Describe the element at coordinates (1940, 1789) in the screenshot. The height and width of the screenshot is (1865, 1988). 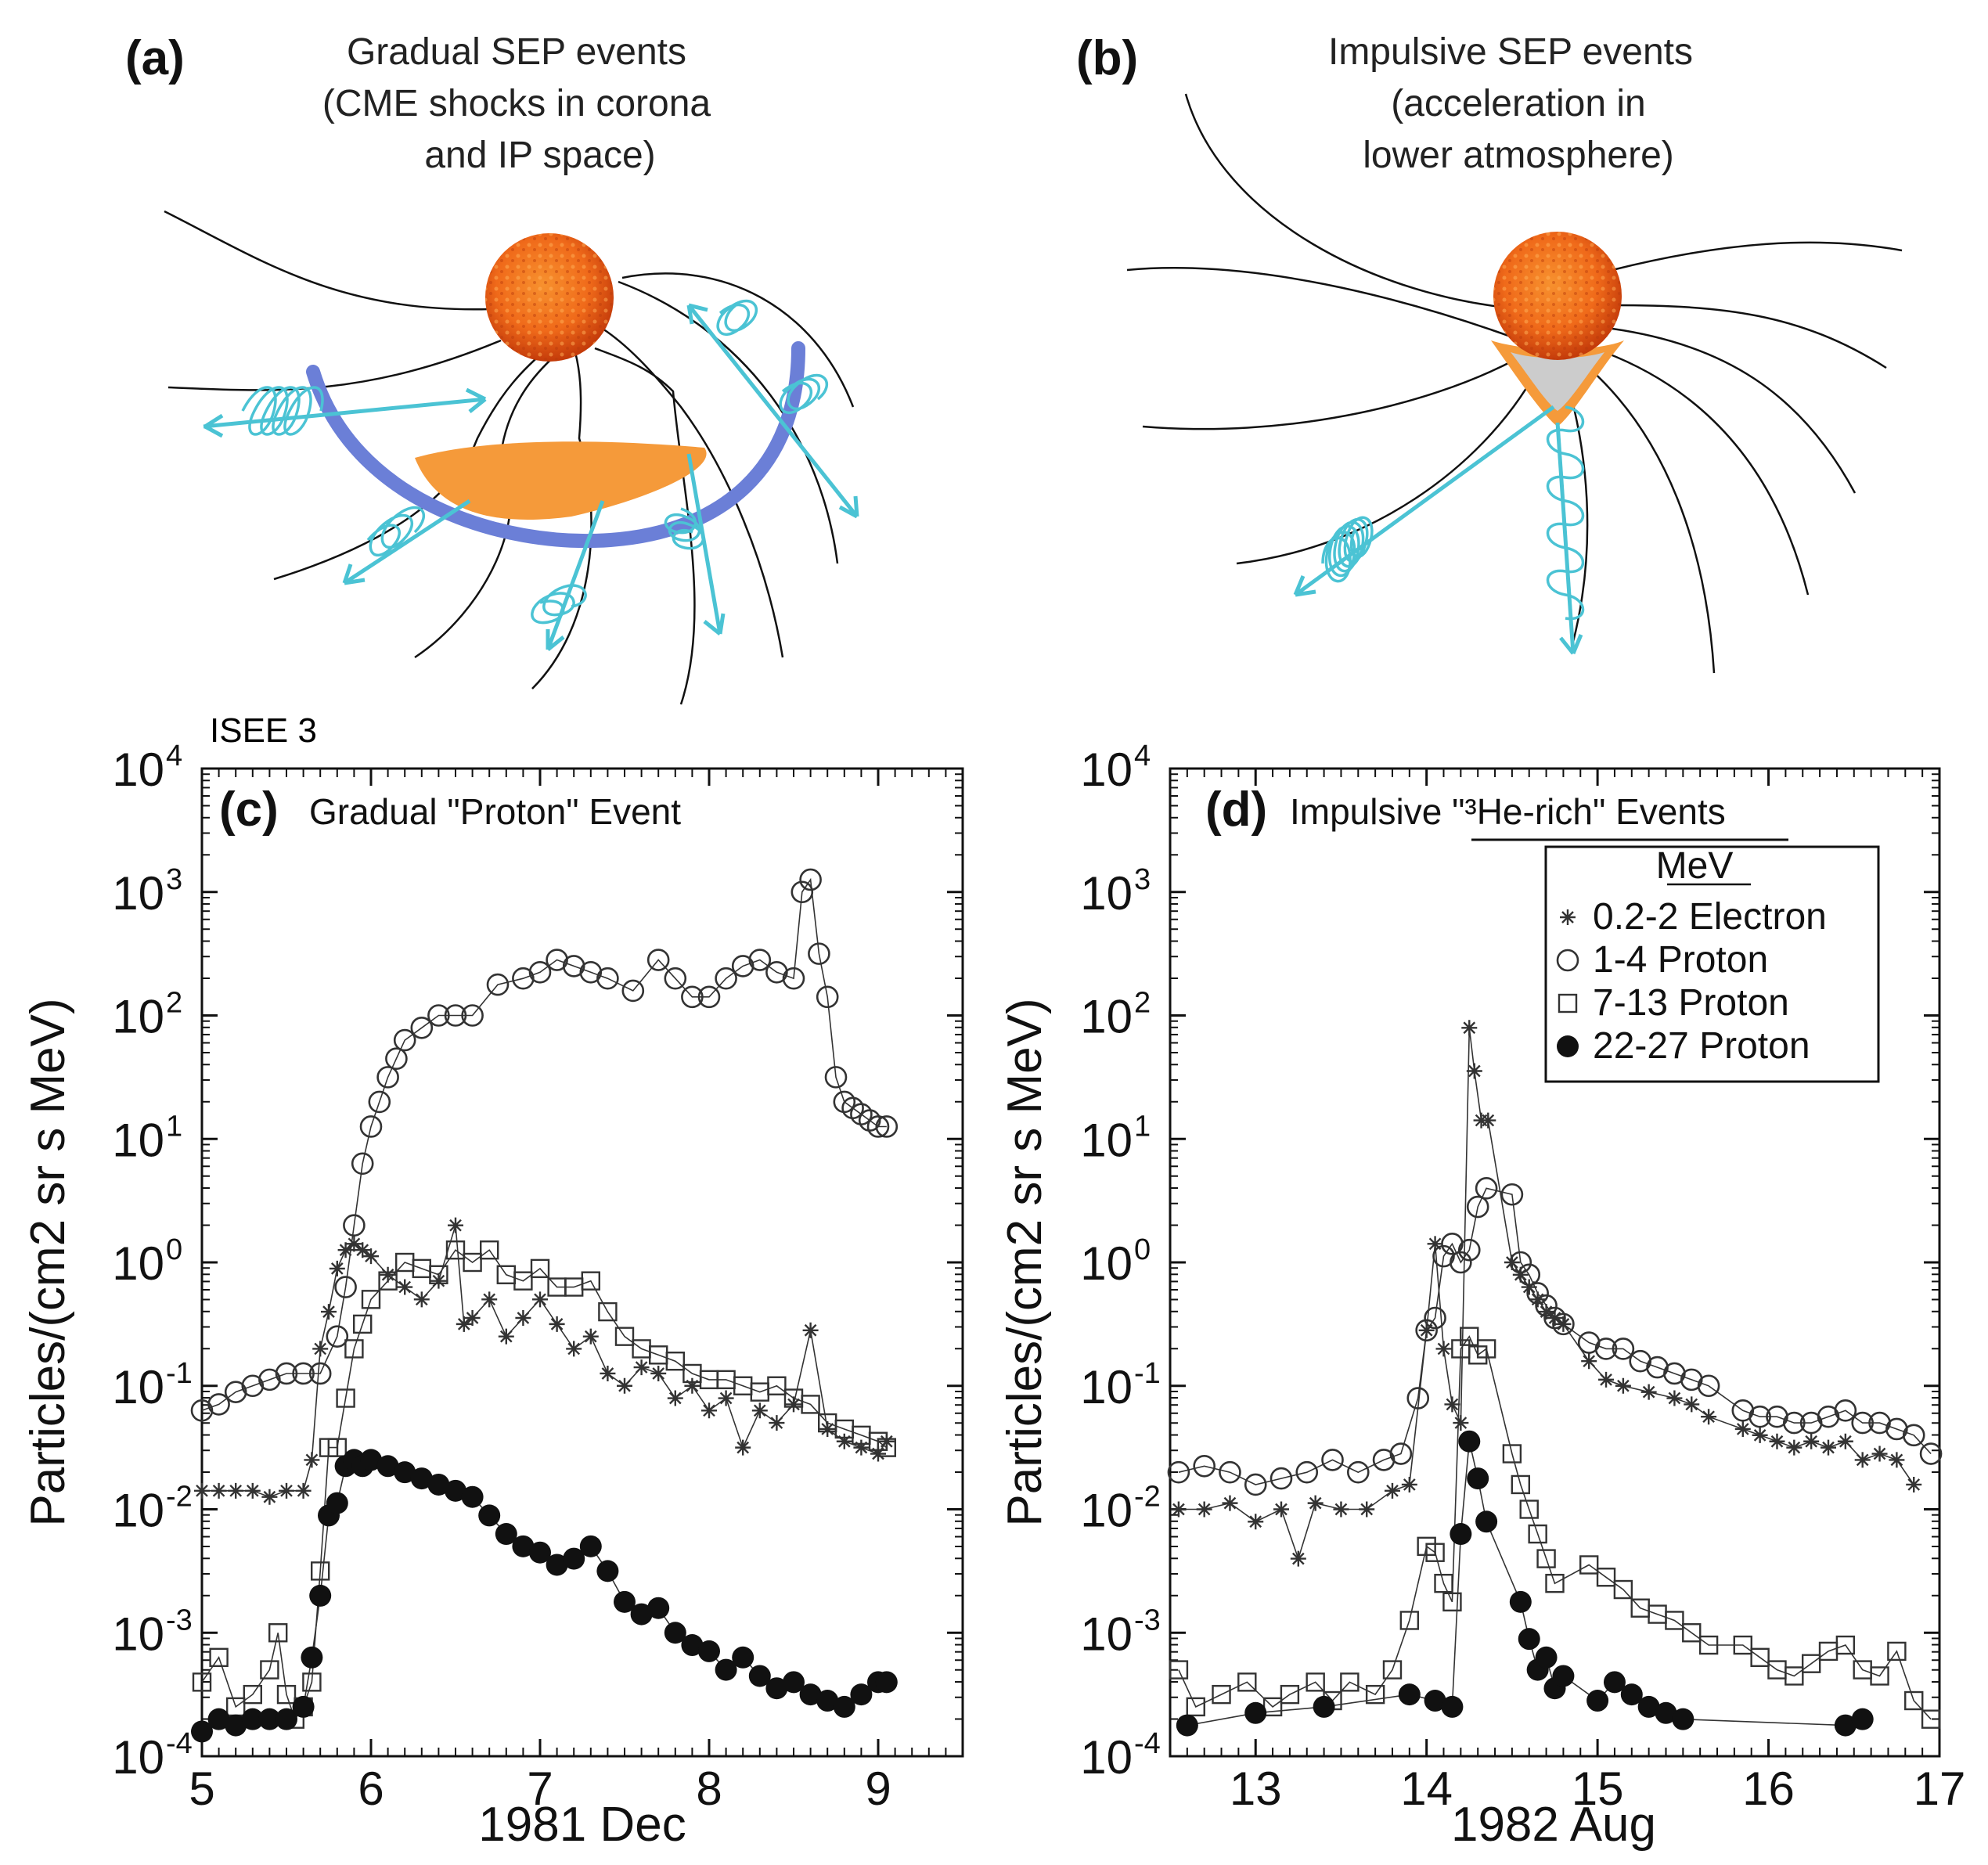
I see `chart-d-xtick-label: 17` at that location.